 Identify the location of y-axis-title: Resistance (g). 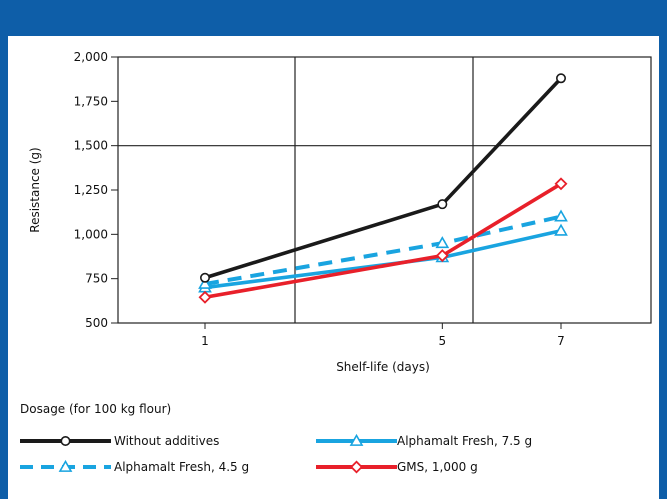
(35, 189).